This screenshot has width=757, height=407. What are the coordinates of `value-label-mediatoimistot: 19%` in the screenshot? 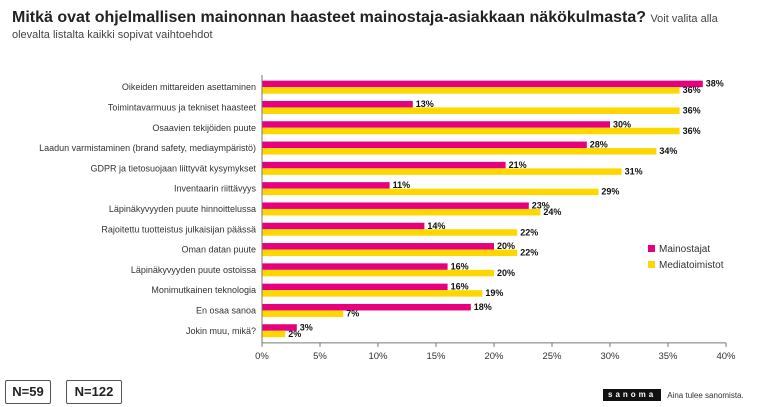 It's located at (494, 293).